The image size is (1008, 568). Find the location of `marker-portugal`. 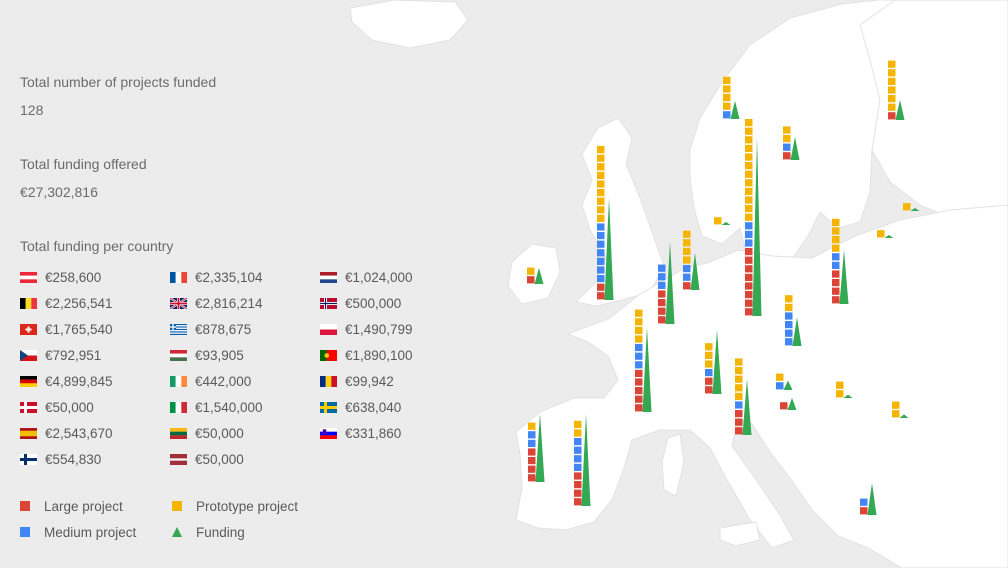

marker-portugal is located at coordinates (536, 447).